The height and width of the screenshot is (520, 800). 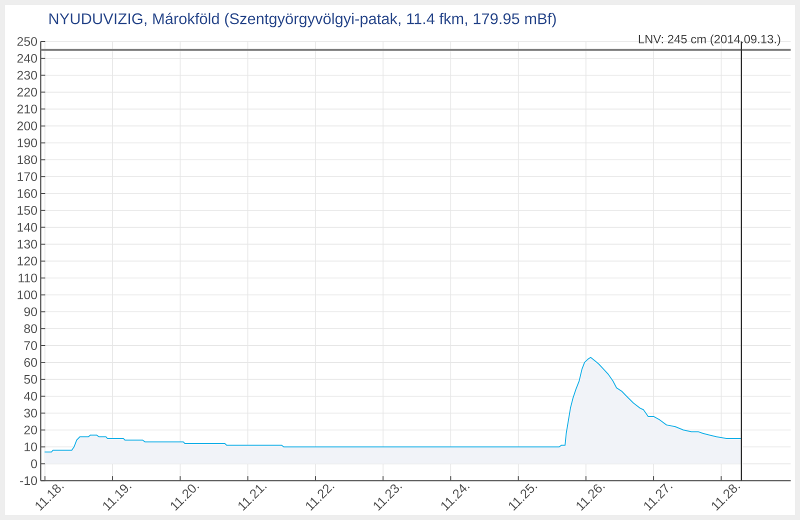 I want to click on y-tick-label: 10, so click(x=31, y=447).